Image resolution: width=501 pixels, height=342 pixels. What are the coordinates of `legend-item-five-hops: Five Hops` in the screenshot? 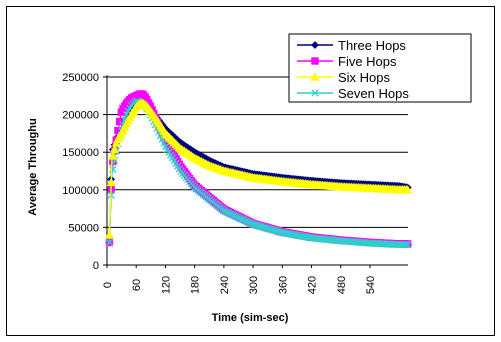 It's located at (347, 61).